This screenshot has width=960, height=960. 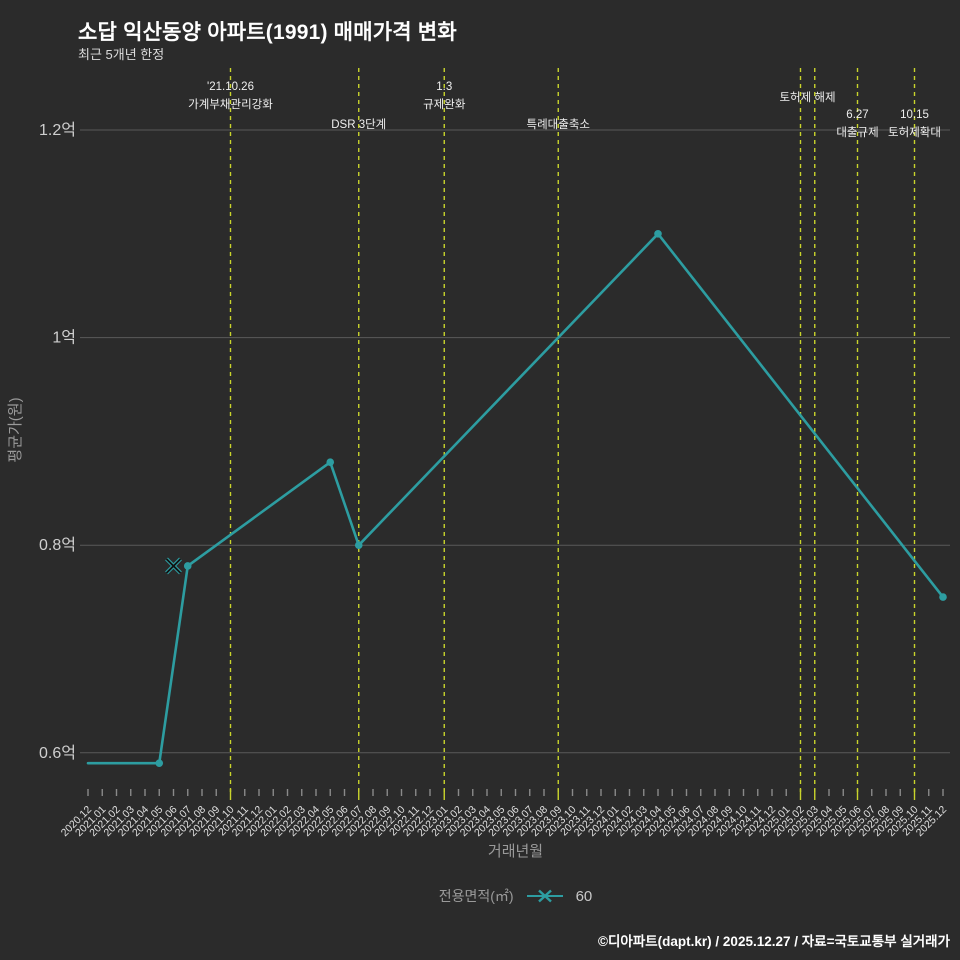 What do you see at coordinates (914, 115) in the screenshot?
I see `event-annotation: 10.15` at bounding box center [914, 115].